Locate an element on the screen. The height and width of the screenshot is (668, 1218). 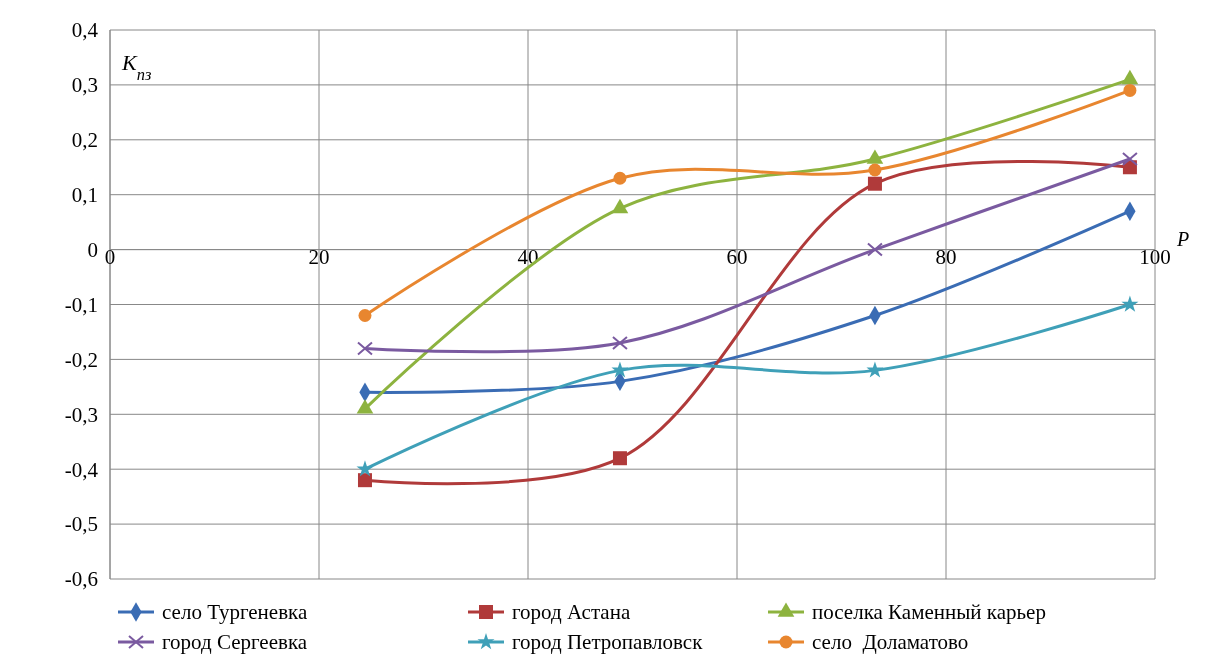
x-tick-label: 100 is located at coordinates (1155, 256).